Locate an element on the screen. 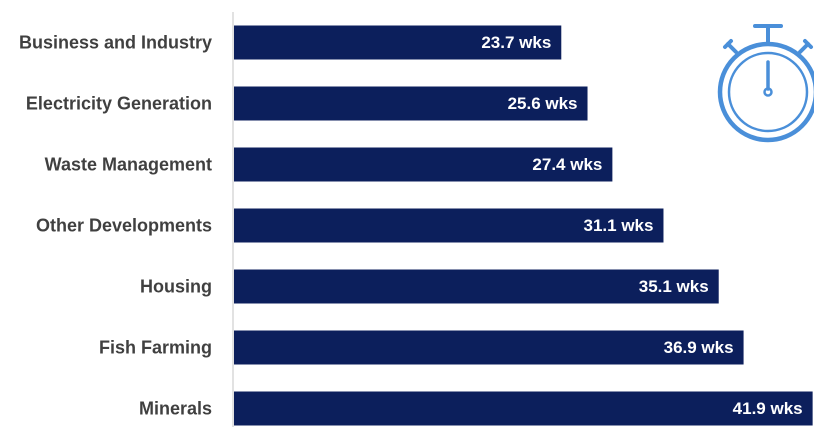 Image resolution: width=814 pixels, height=427 pixels. data-label: 35.1 wks is located at coordinates (674, 286).